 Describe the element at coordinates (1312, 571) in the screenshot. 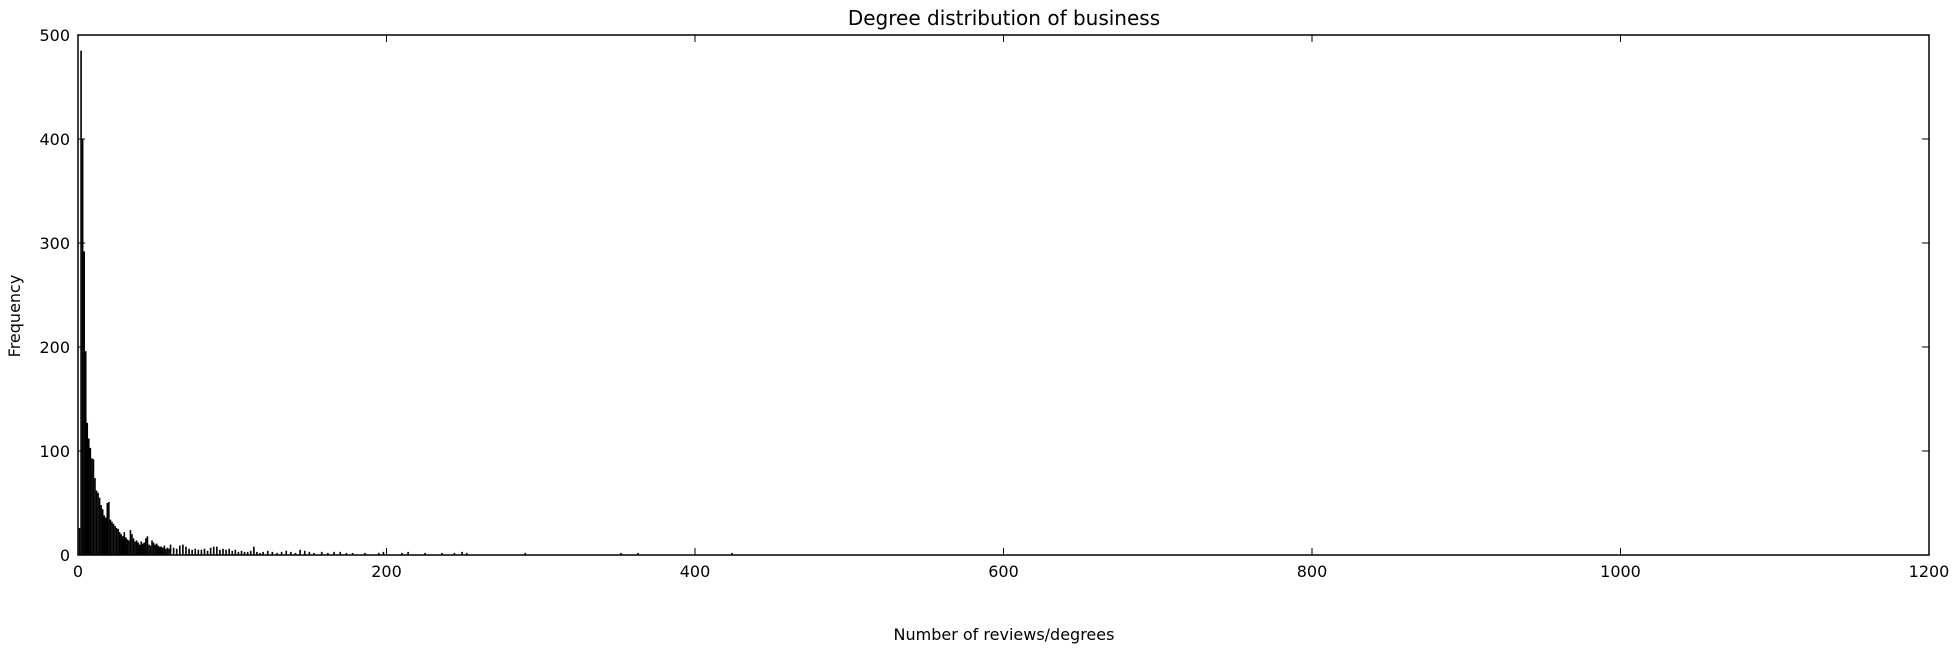

I see `x-tick-label: 800` at that location.